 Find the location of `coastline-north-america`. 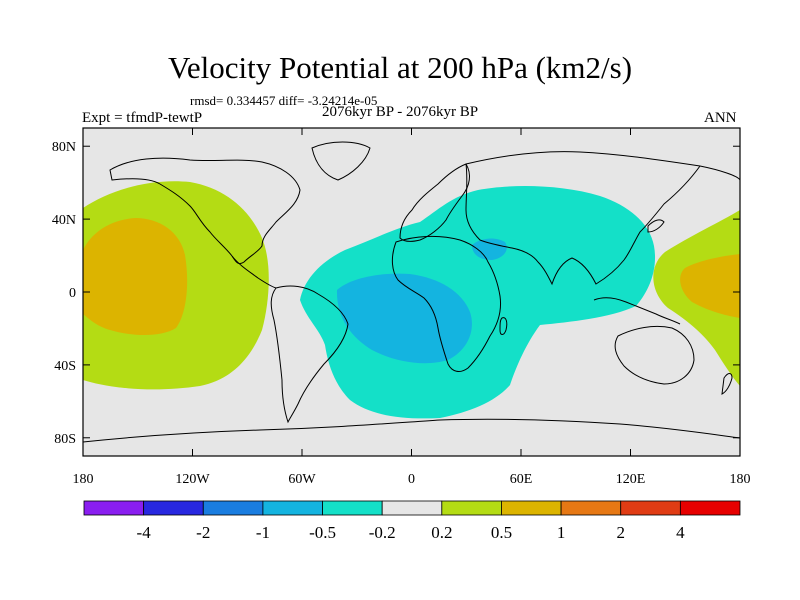

coastline-north-america is located at coordinates (205, 211).